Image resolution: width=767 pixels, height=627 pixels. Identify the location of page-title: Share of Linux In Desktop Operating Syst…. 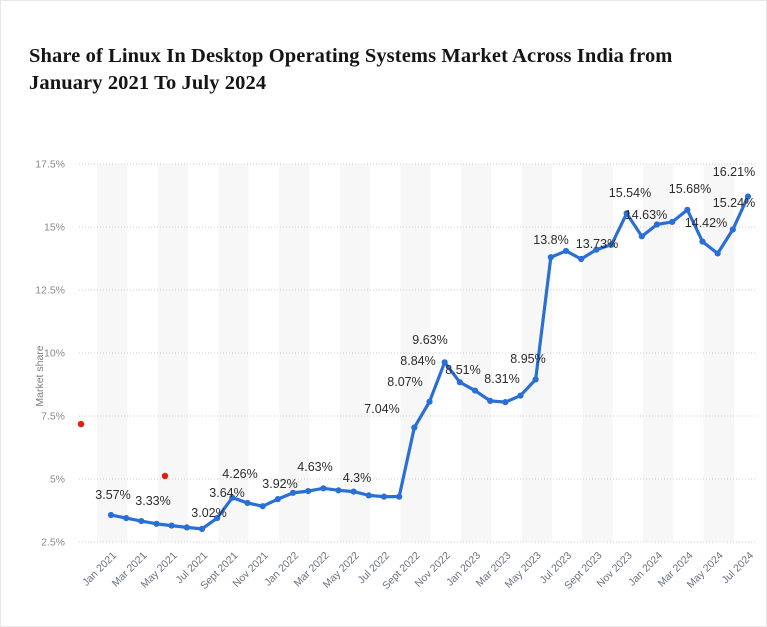
(351, 70).